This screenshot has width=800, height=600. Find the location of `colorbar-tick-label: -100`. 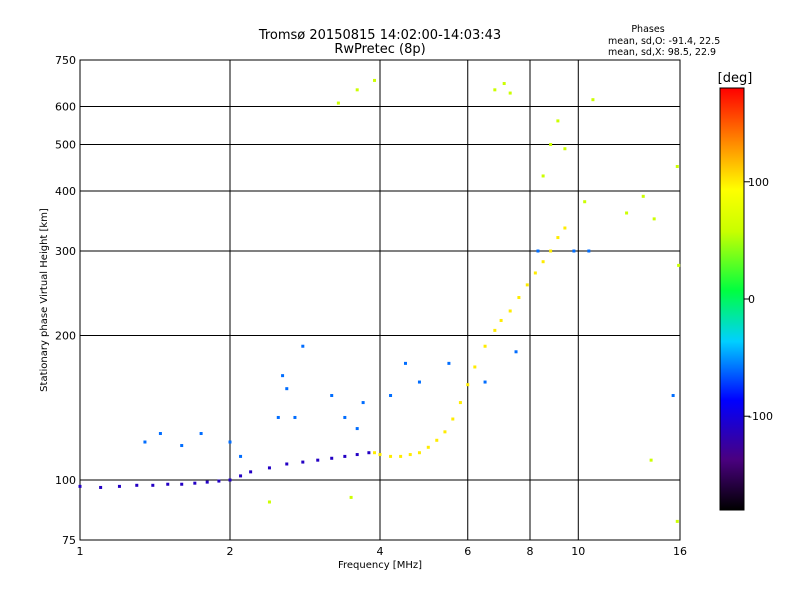

colorbar-tick-label: -100 is located at coordinates (760, 416).